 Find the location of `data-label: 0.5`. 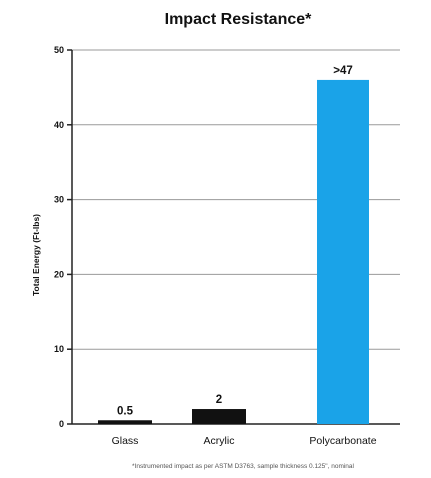

data-label: 0.5 is located at coordinates (125, 411).